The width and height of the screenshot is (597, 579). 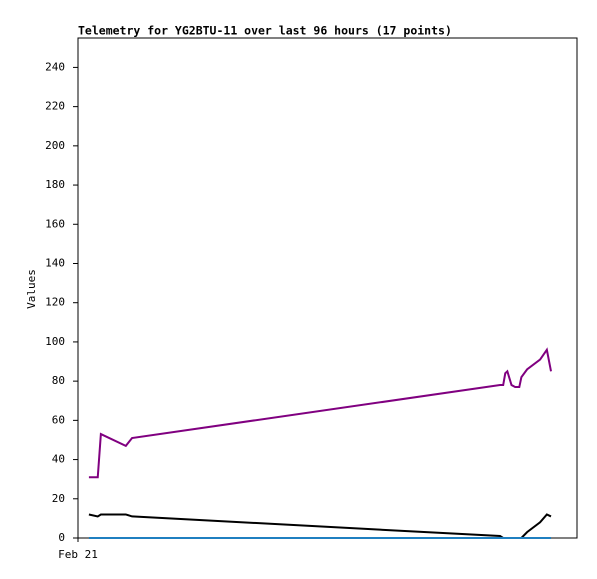 What do you see at coordinates (55, 302) in the screenshot?
I see `y-tick-label: 120` at bounding box center [55, 302].